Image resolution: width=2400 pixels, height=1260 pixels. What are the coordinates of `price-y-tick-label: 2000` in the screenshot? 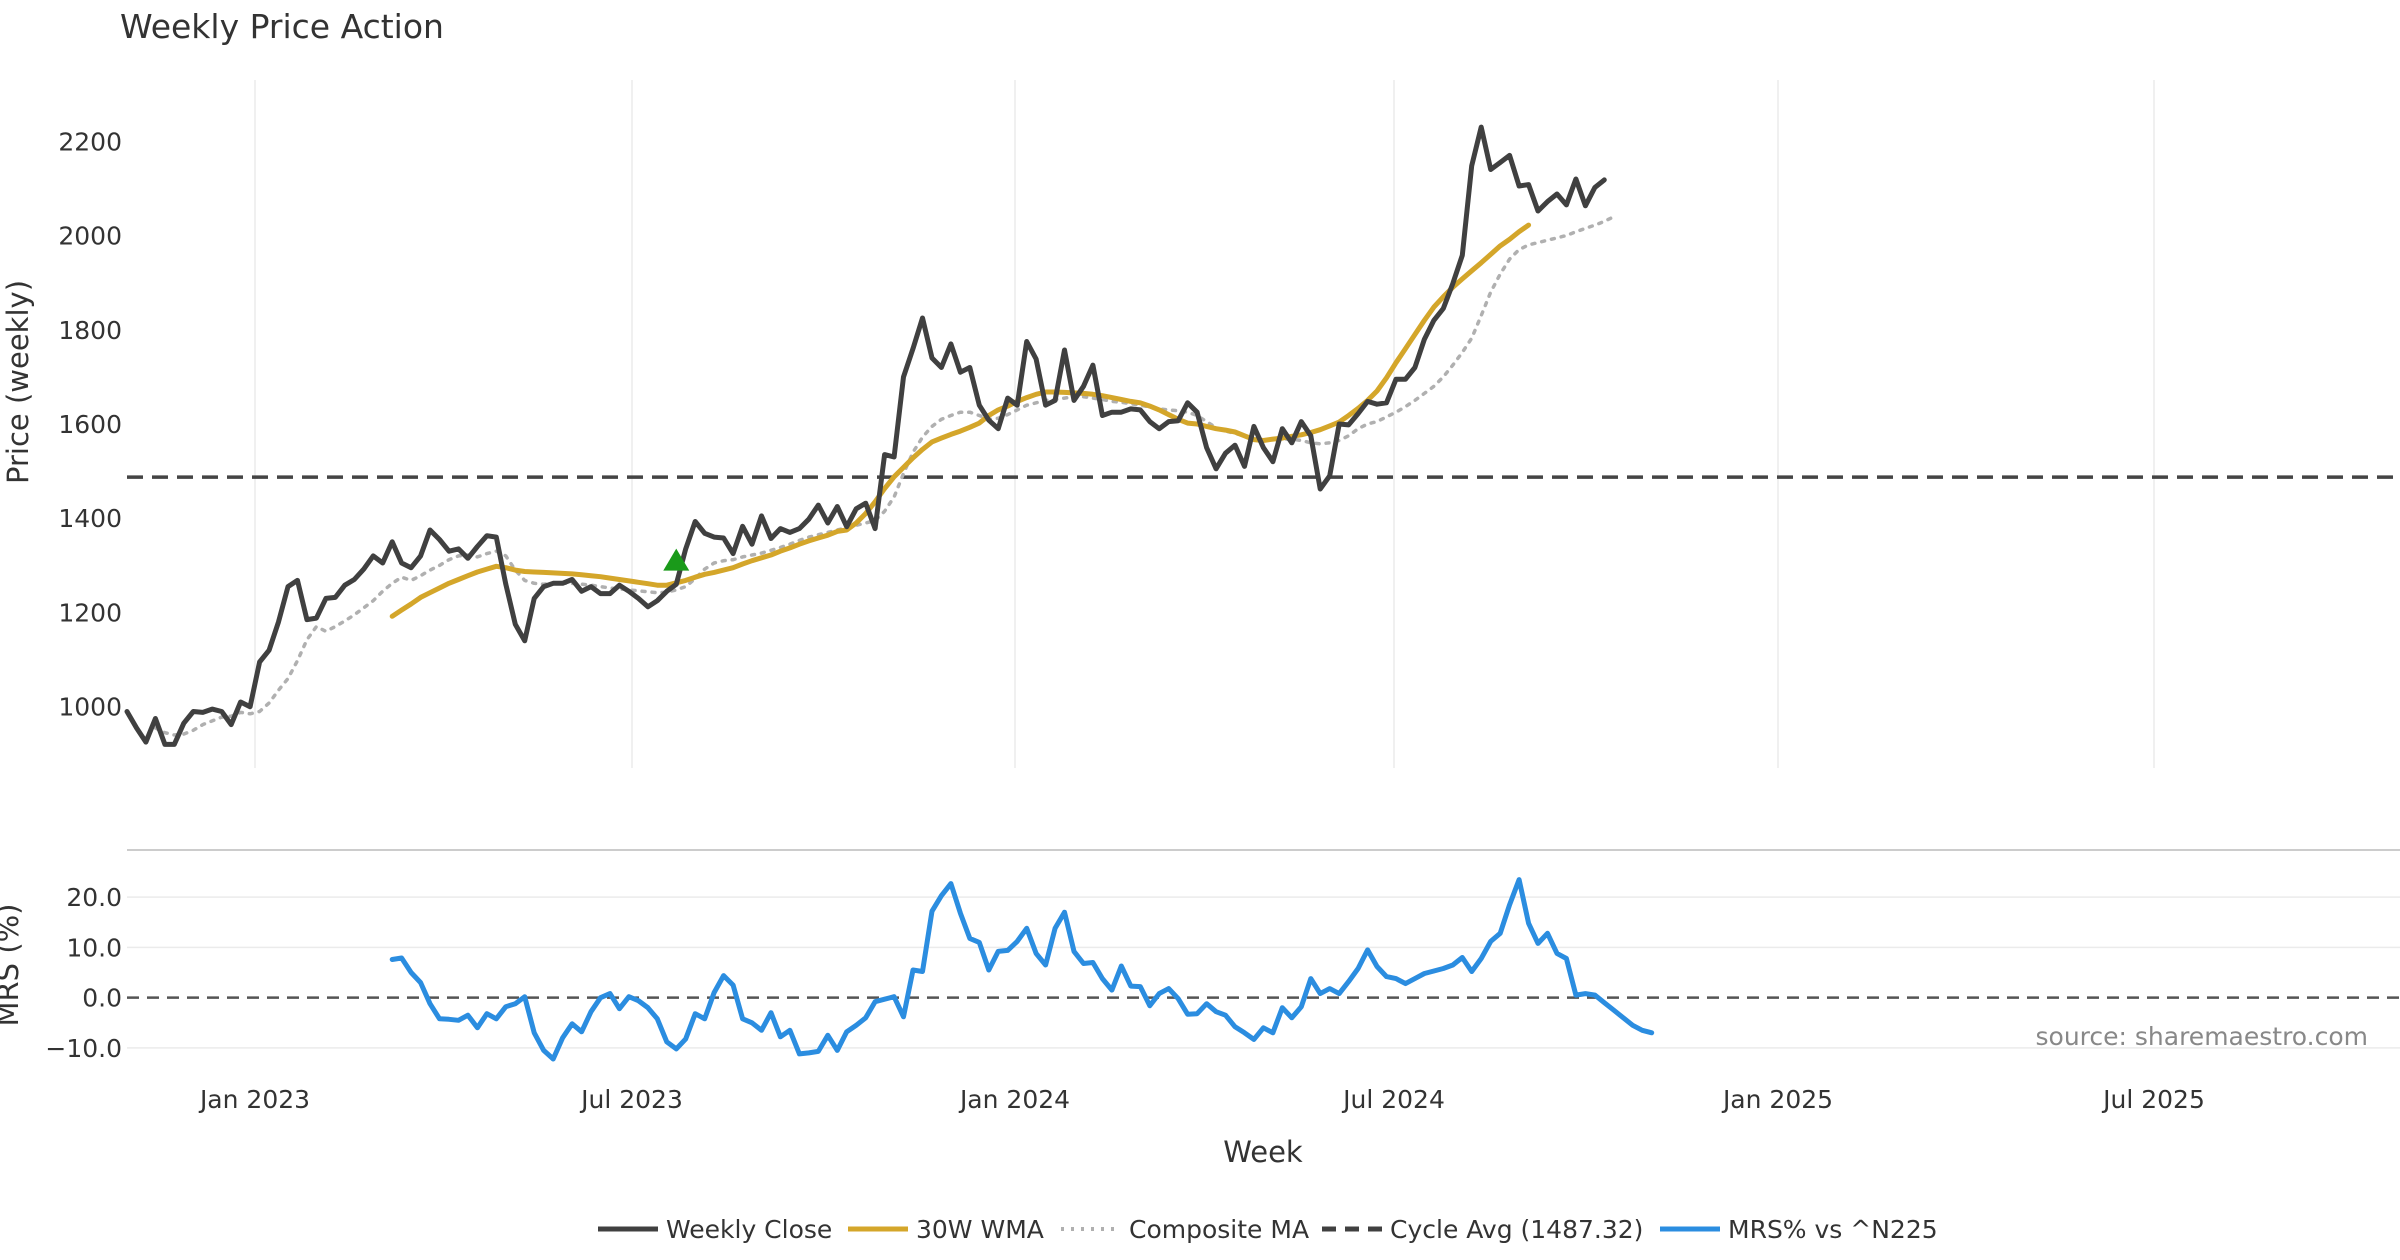 It's located at (90, 236).